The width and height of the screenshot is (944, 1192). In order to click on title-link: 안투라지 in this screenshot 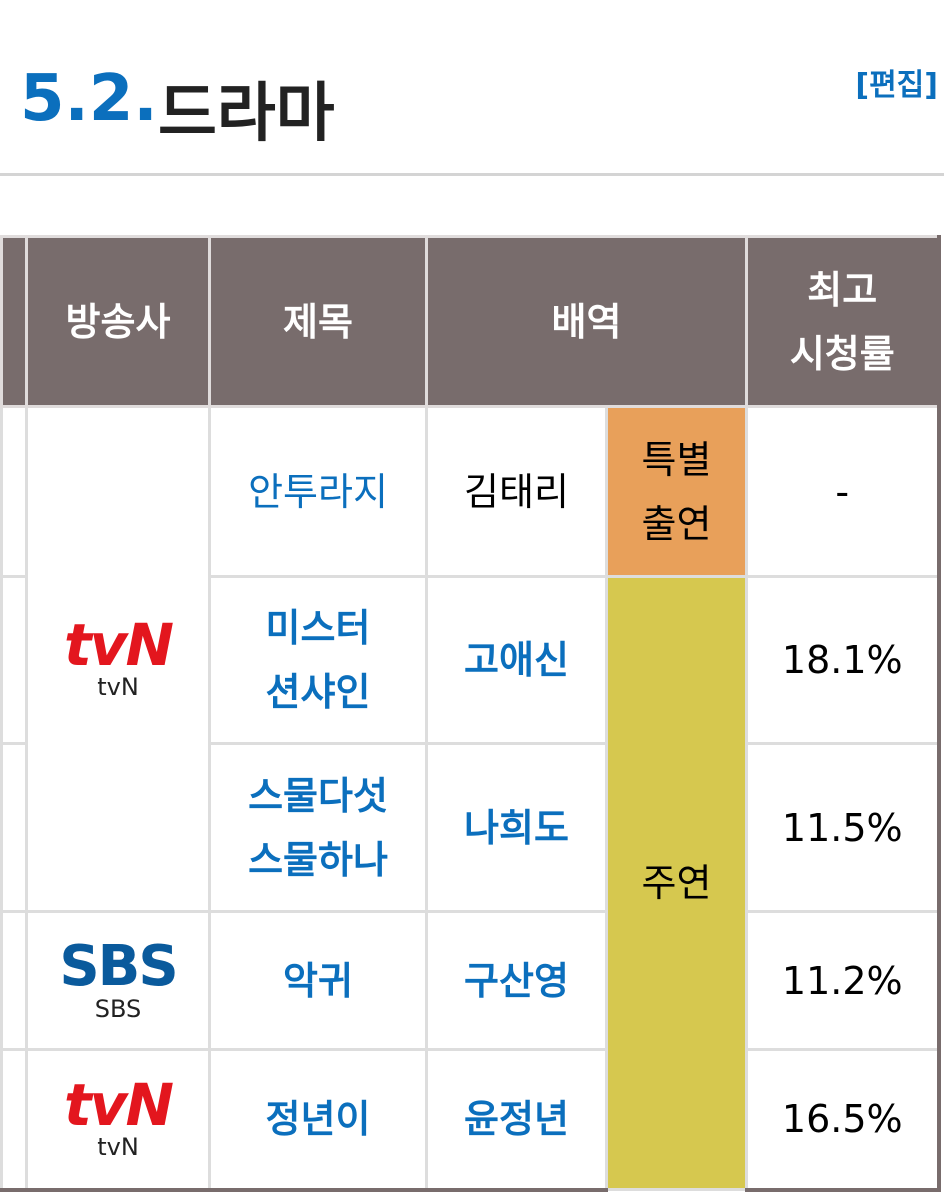, I will do `click(318, 491)`.